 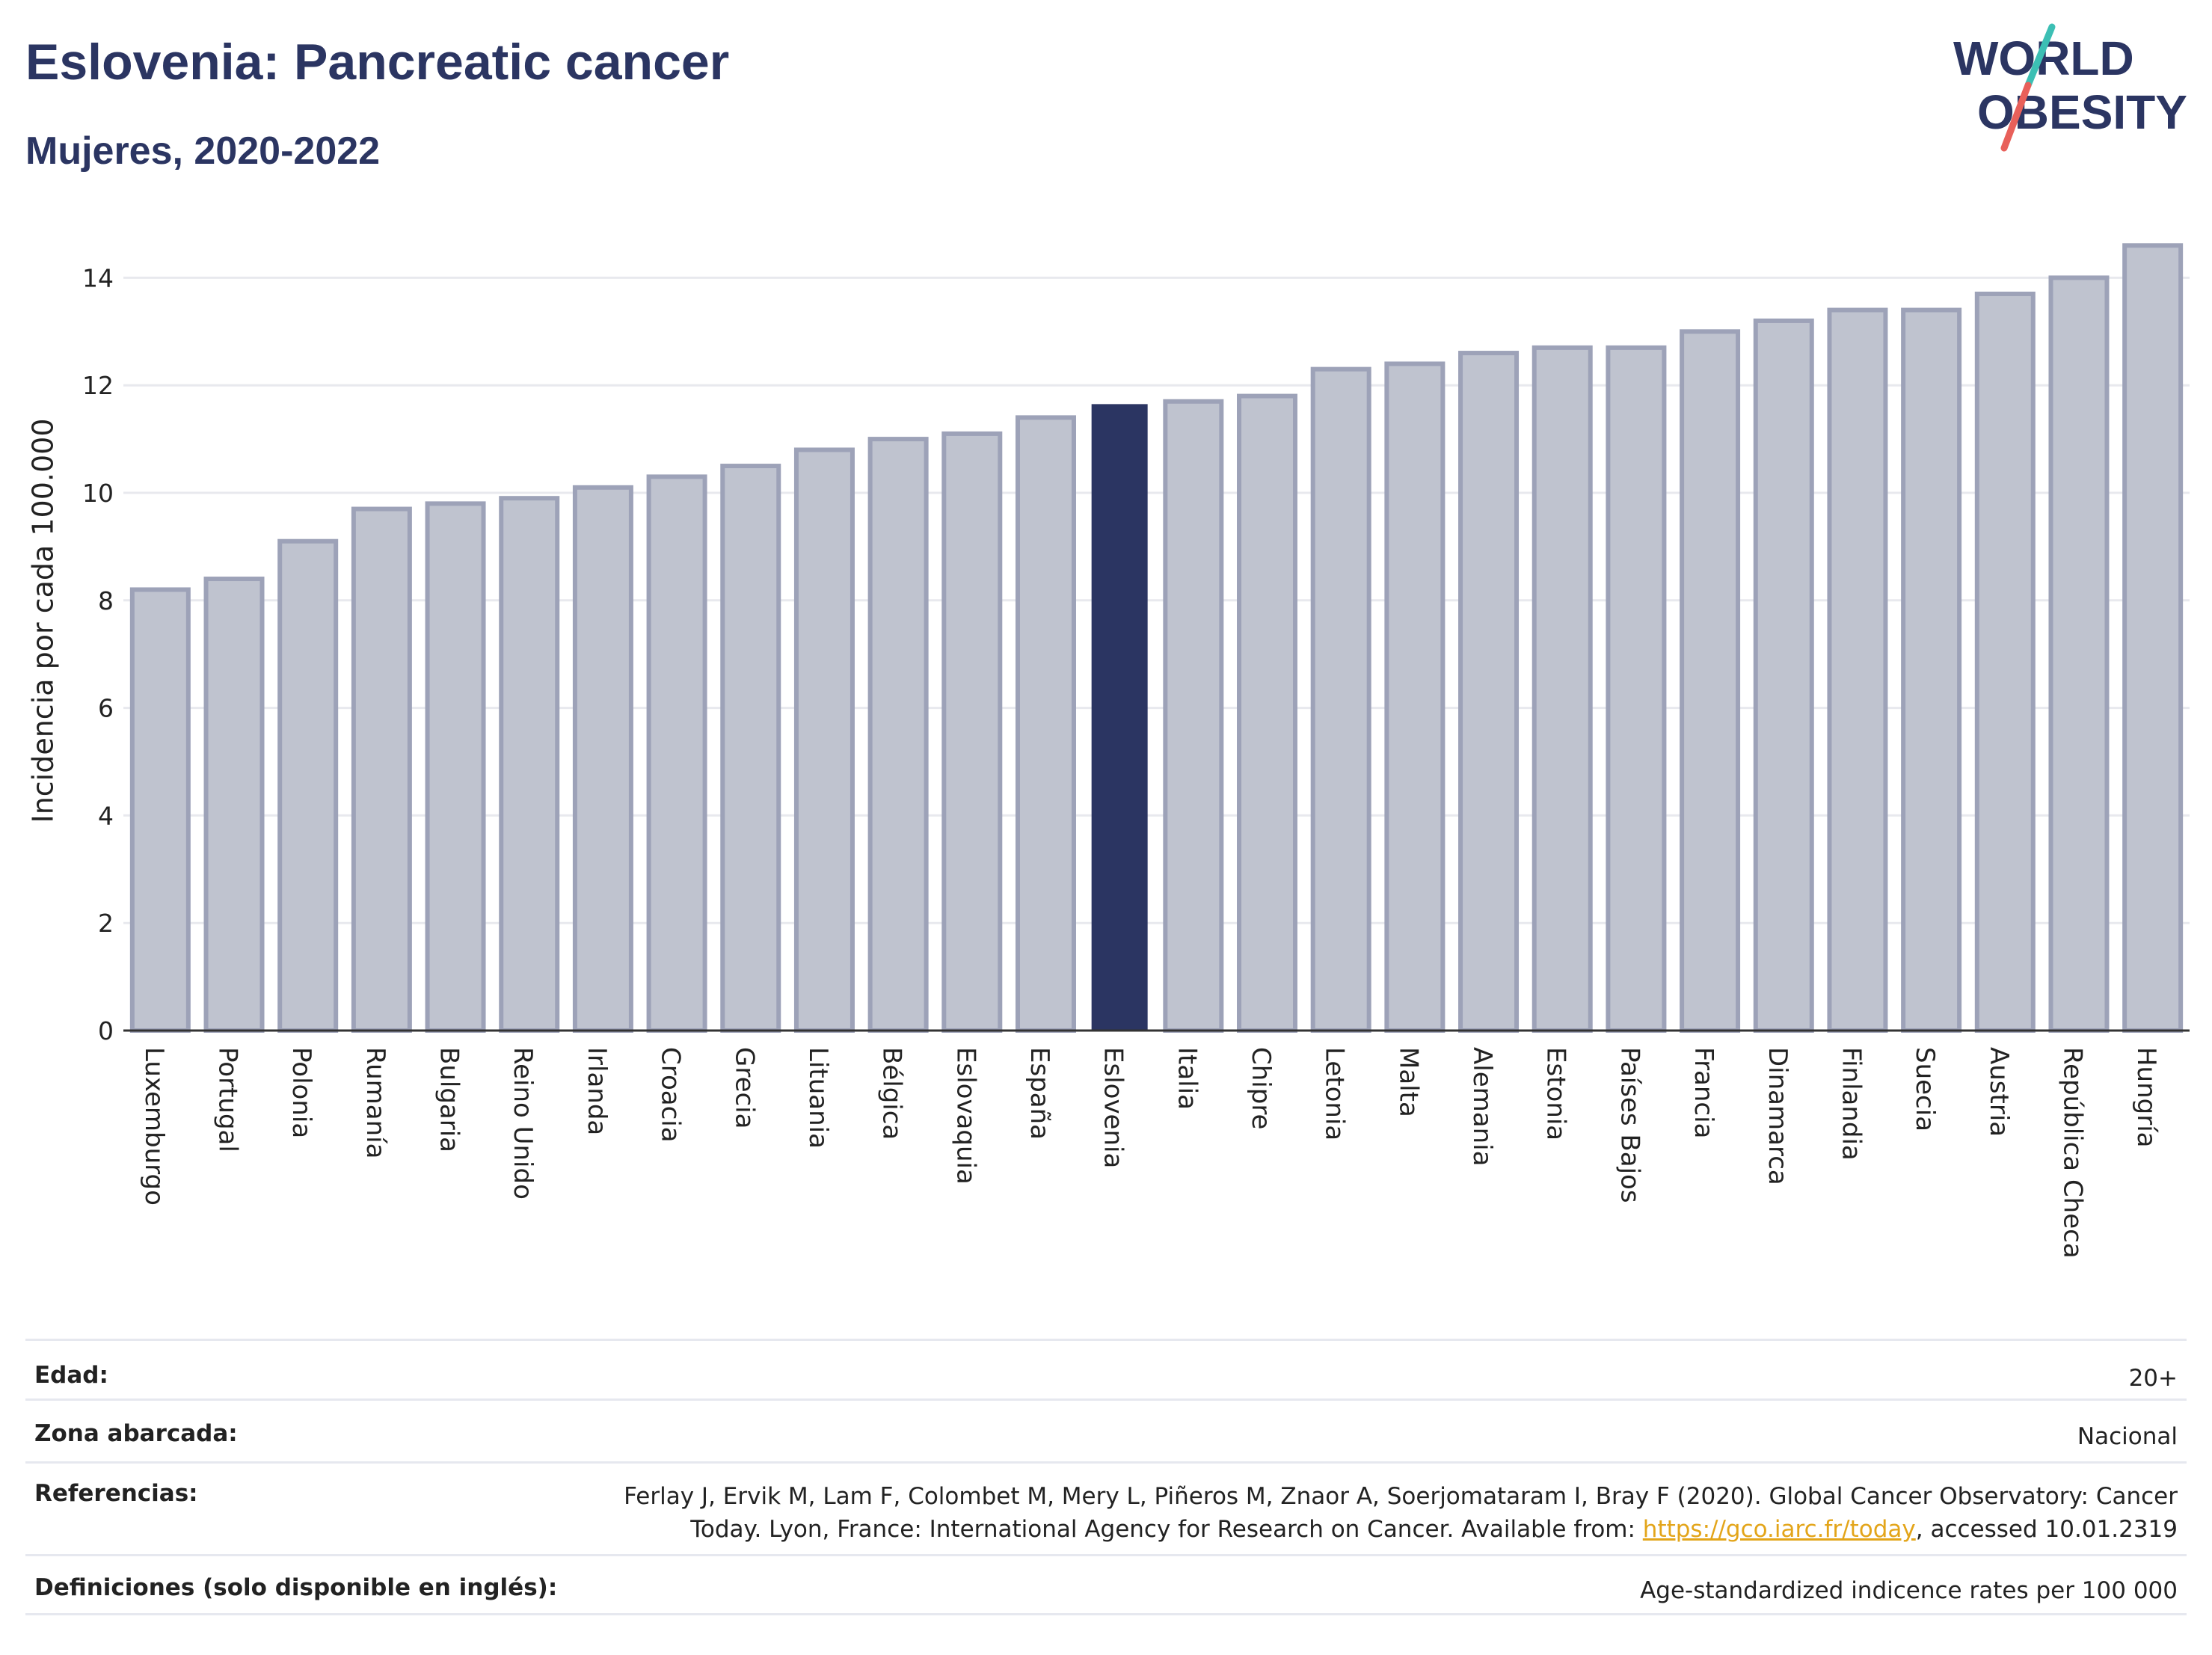 What do you see at coordinates (375, 1102) in the screenshot?
I see `x-tick-label: Rumanía` at bounding box center [375, 1102].